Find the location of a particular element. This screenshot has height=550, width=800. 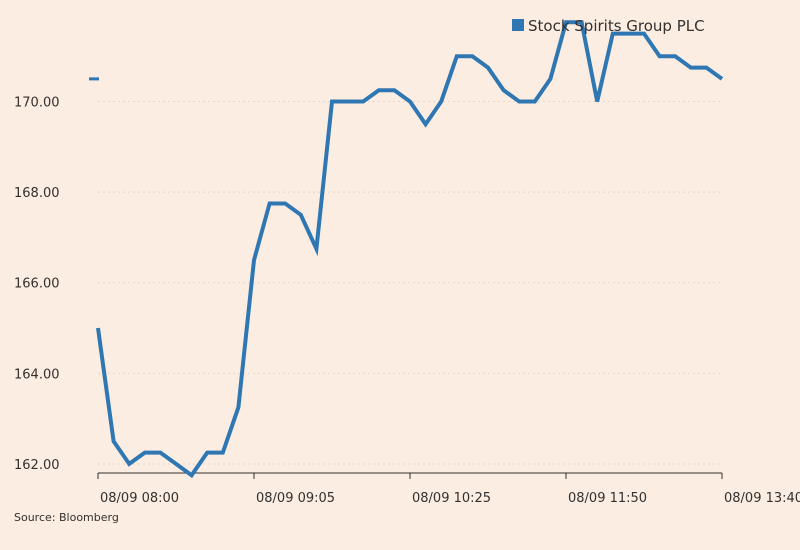

x-tick-label: 08/09 13:40 is located at coordinates (762, 498).